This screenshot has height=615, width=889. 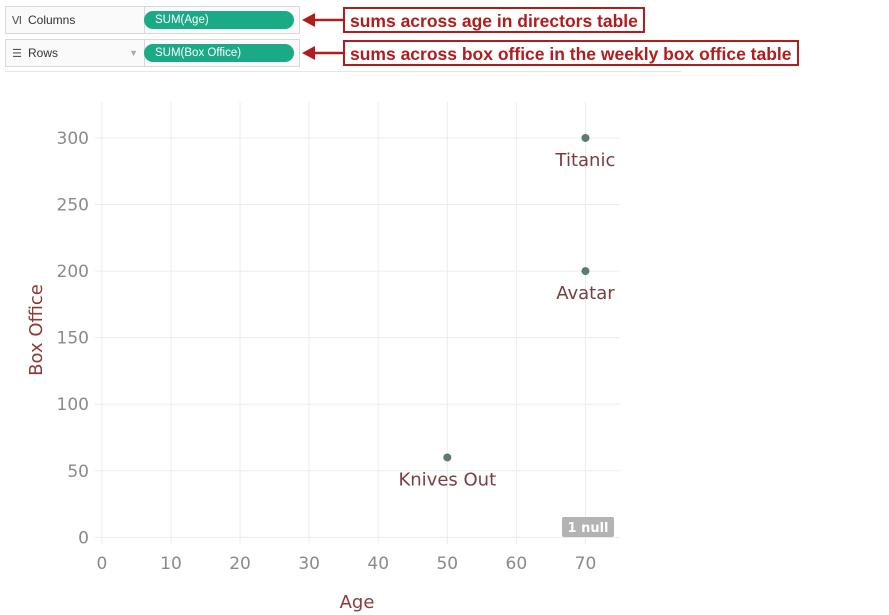 What do you see at coordinates (17, 21) in the screenshot?
I see `columns-icon: Ⅵ` at bounding box center [17, 21].